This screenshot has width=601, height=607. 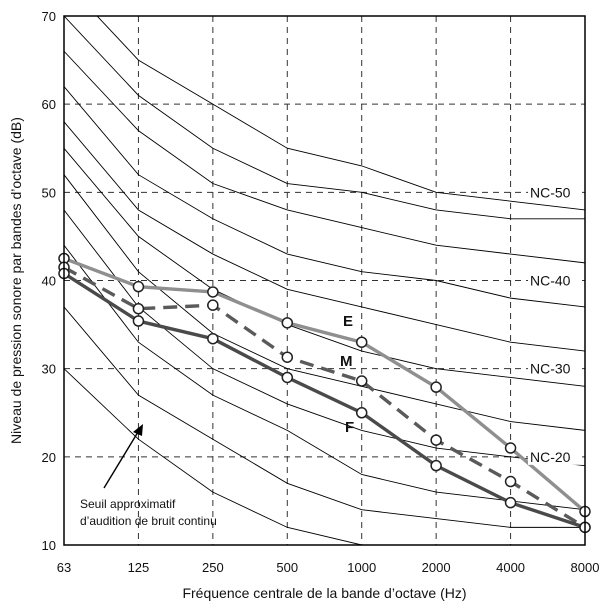 I want to click on annotation-line-2: d’audition de bruit continu, so click(x=148, y=521).